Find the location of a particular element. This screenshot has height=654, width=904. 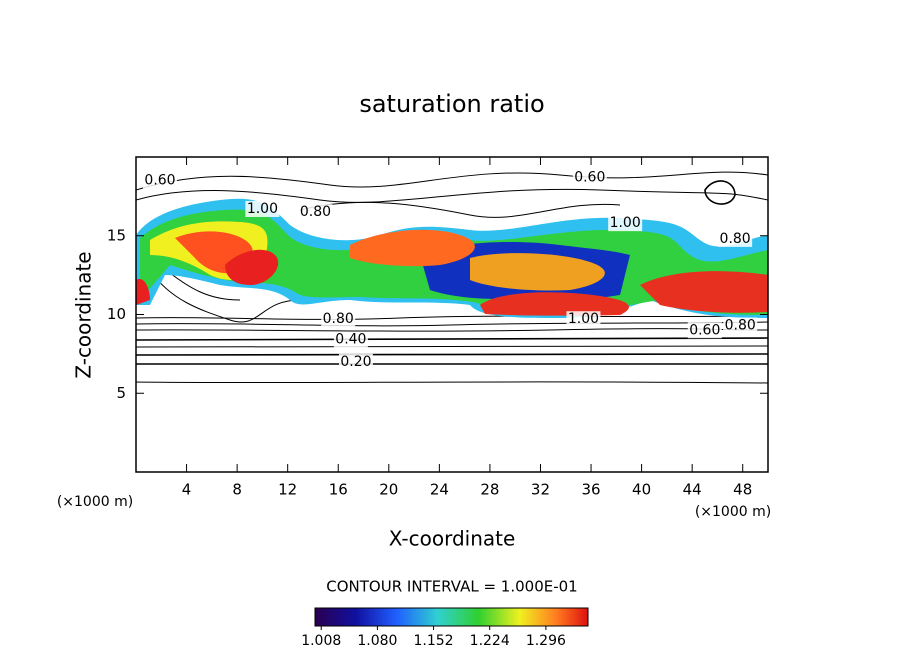

x-tick-label: 24 is located at coordinates (439, 490).